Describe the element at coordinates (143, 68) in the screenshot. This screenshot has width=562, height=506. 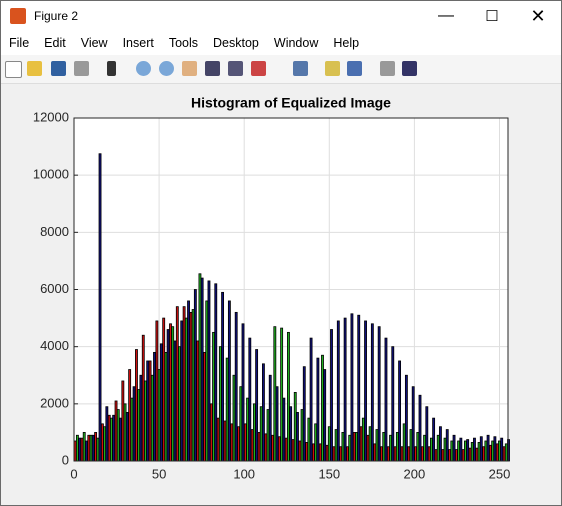
I see `tool-zoom-in` at that location.